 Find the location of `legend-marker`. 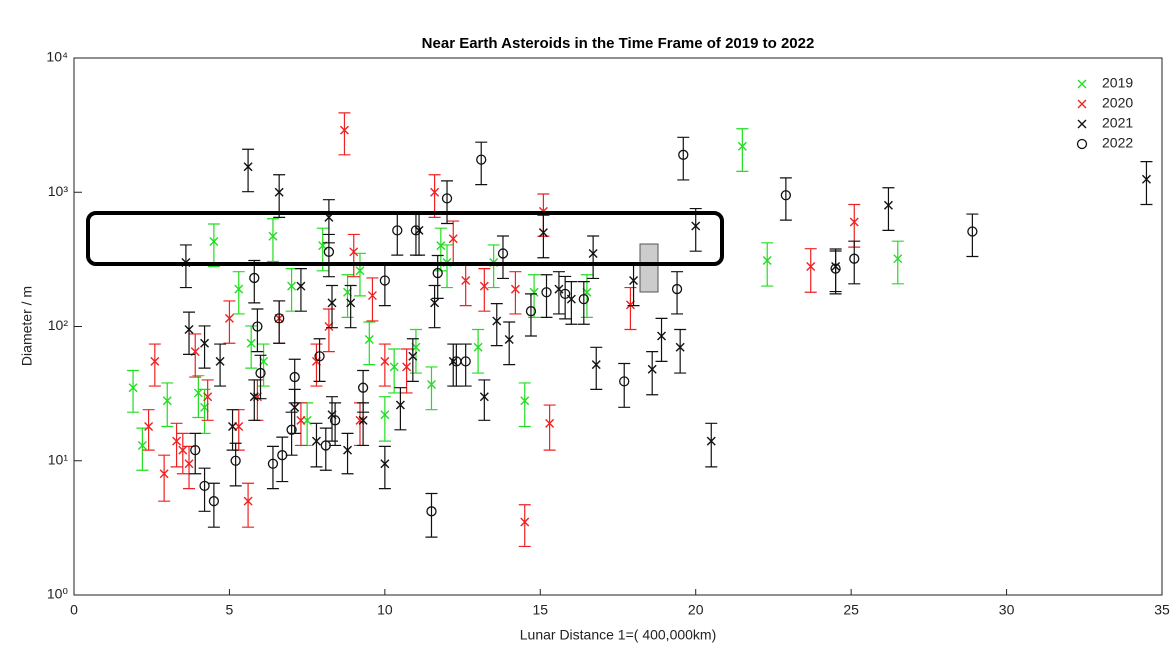

legend-marker is located at coordinates (1082, 104).